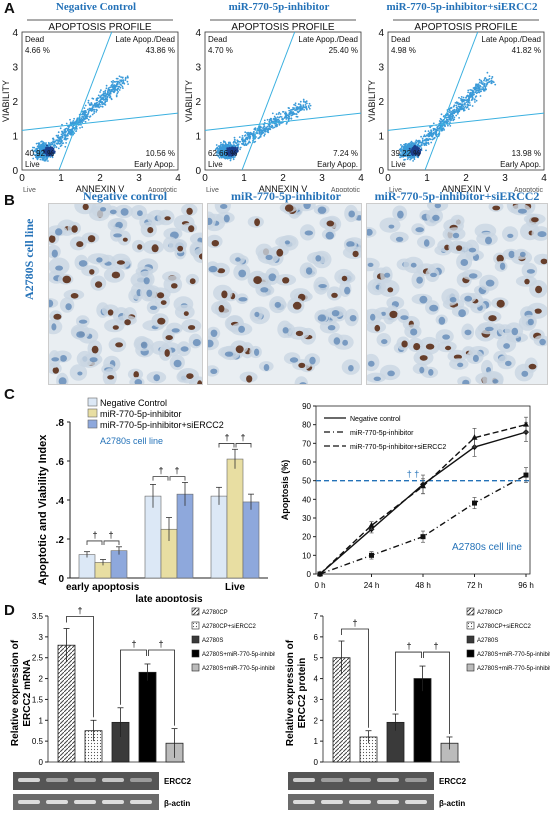 The image size is (550, 819). I want to click on bar, so click(153, 537).